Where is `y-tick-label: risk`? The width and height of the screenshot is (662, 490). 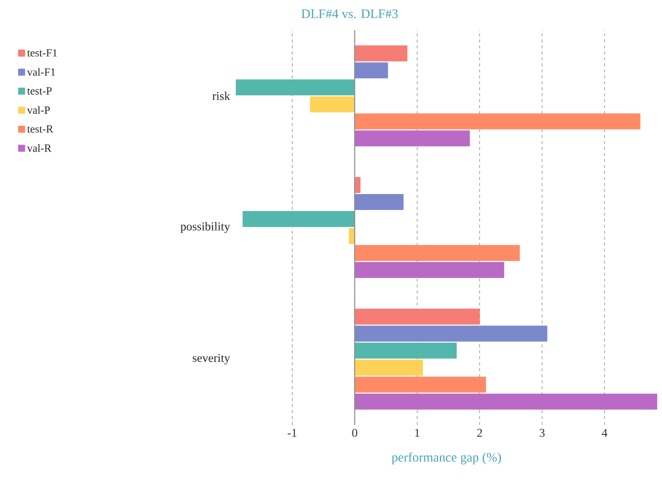 y-tick-label: risk is located at coordinates (221, 96).